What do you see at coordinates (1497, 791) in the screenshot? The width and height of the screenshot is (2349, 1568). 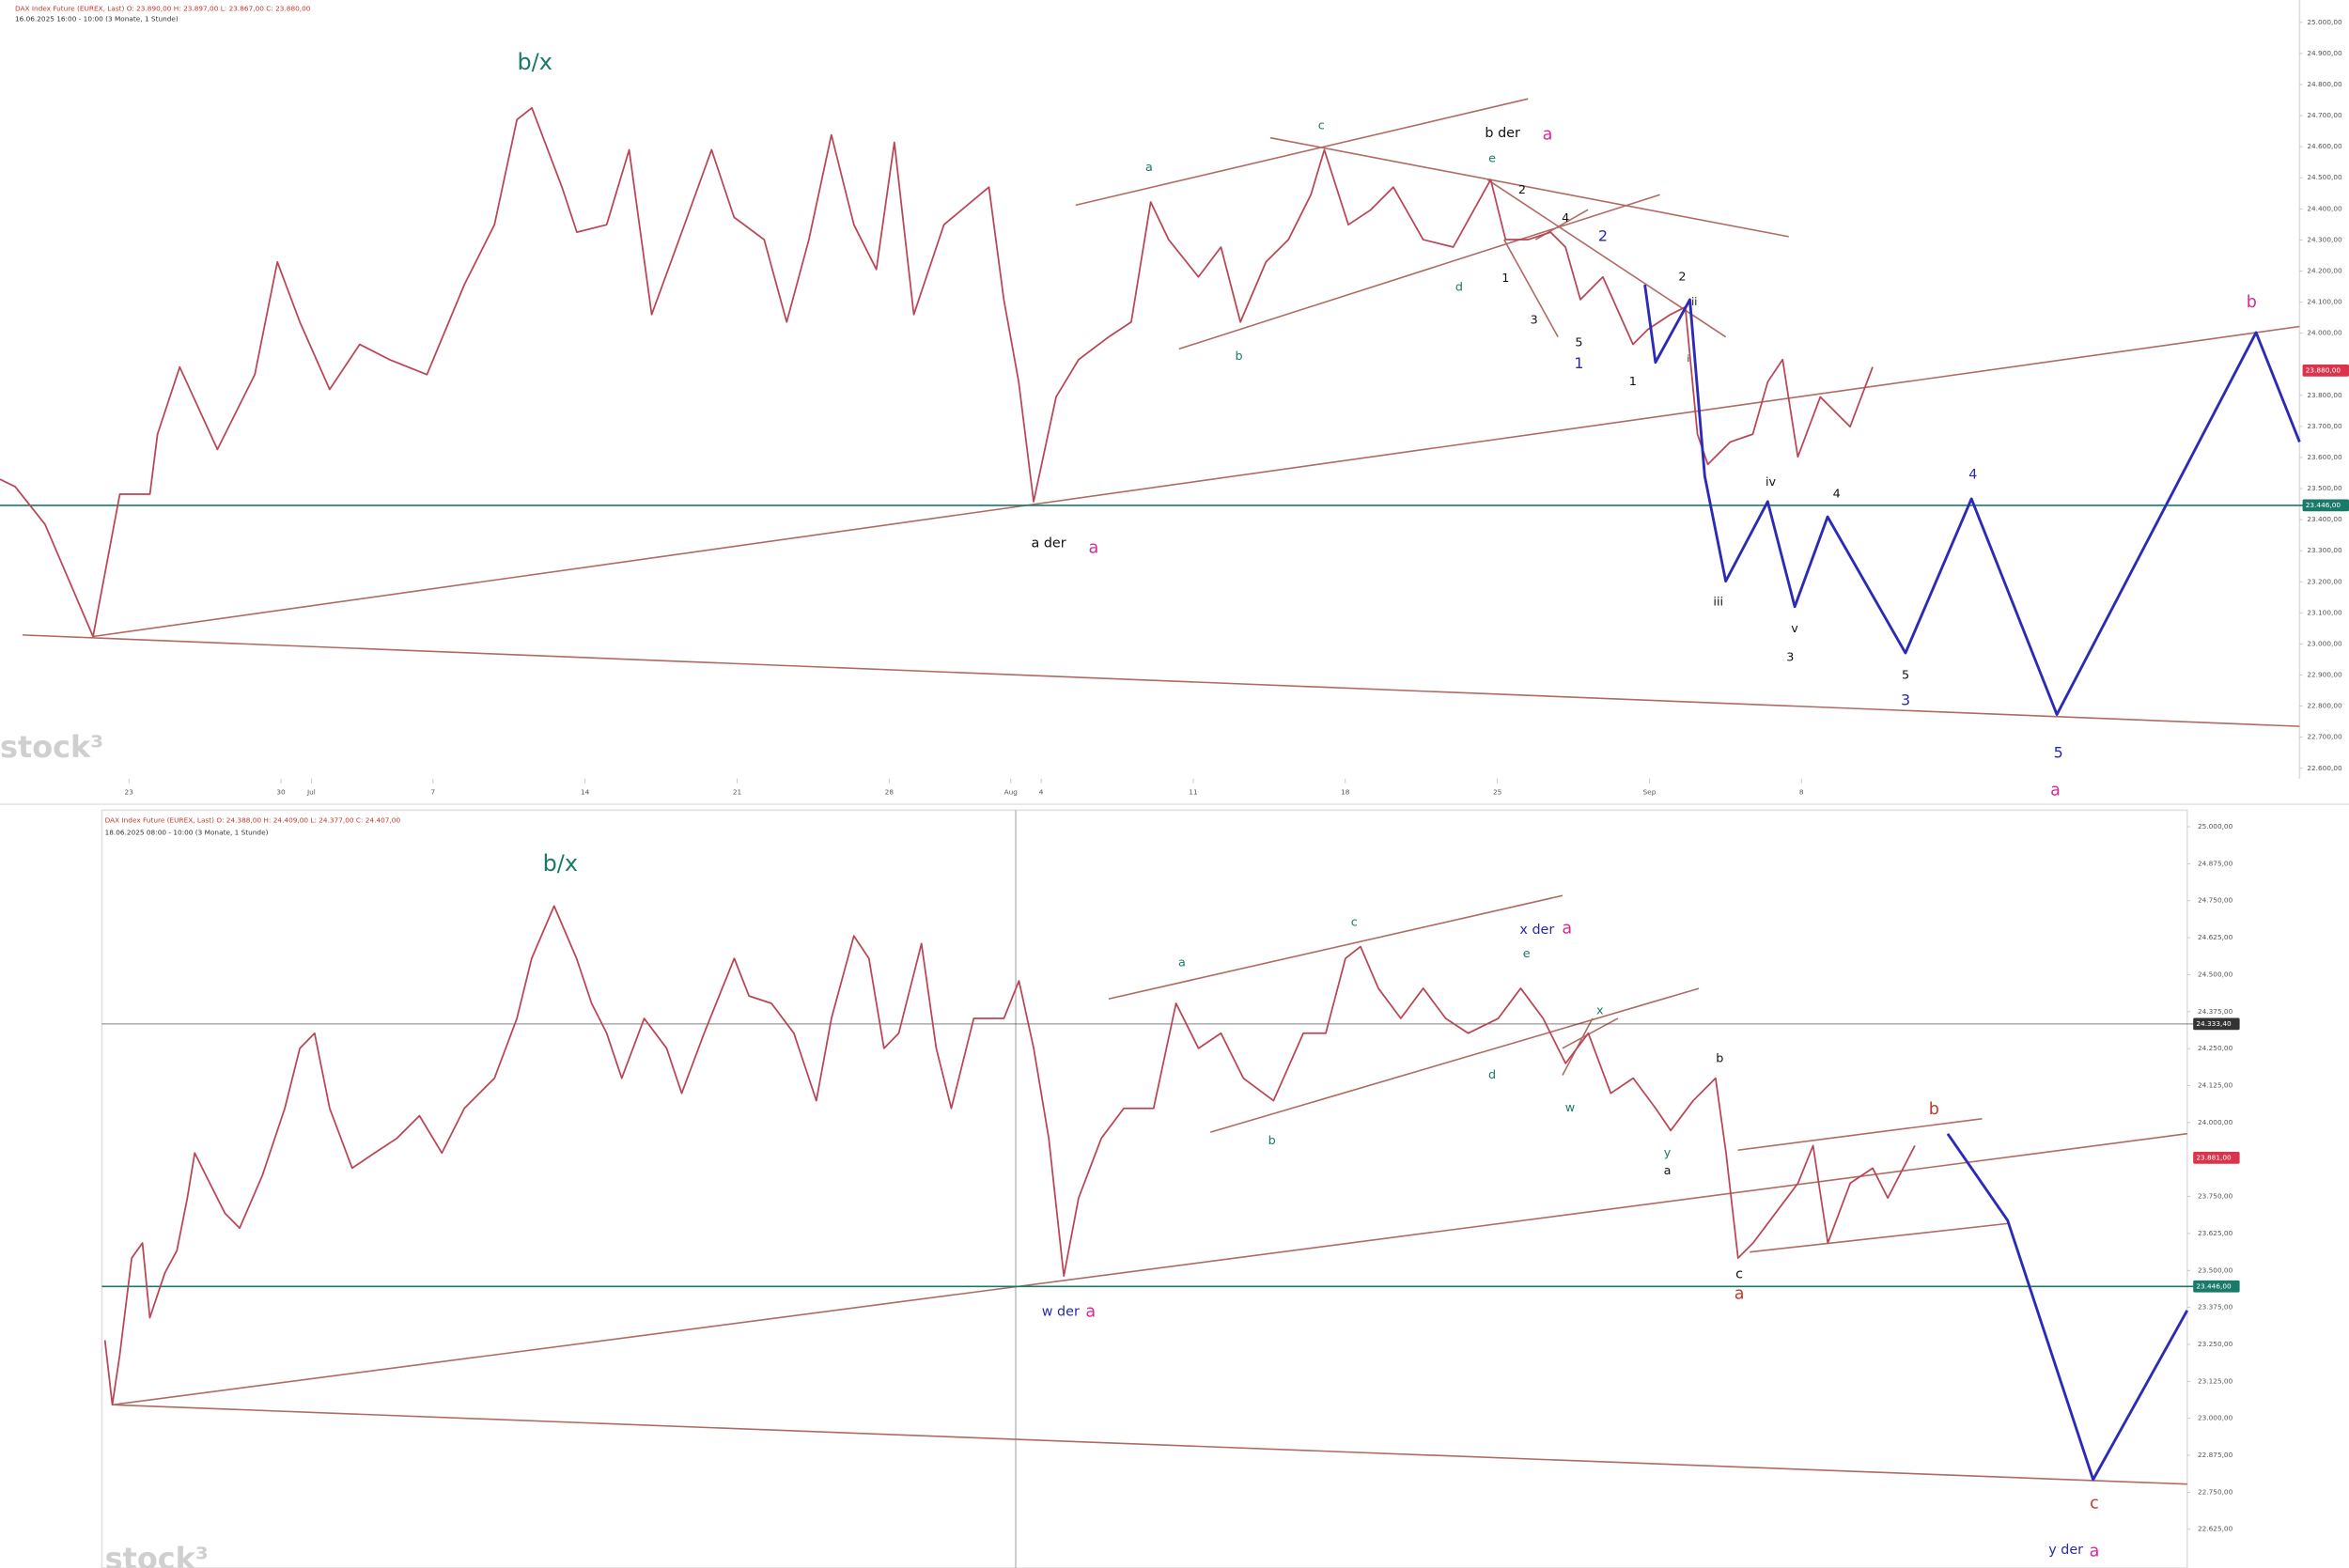 I see `x-tick-label: 25` at bounding box center [1497, 791].